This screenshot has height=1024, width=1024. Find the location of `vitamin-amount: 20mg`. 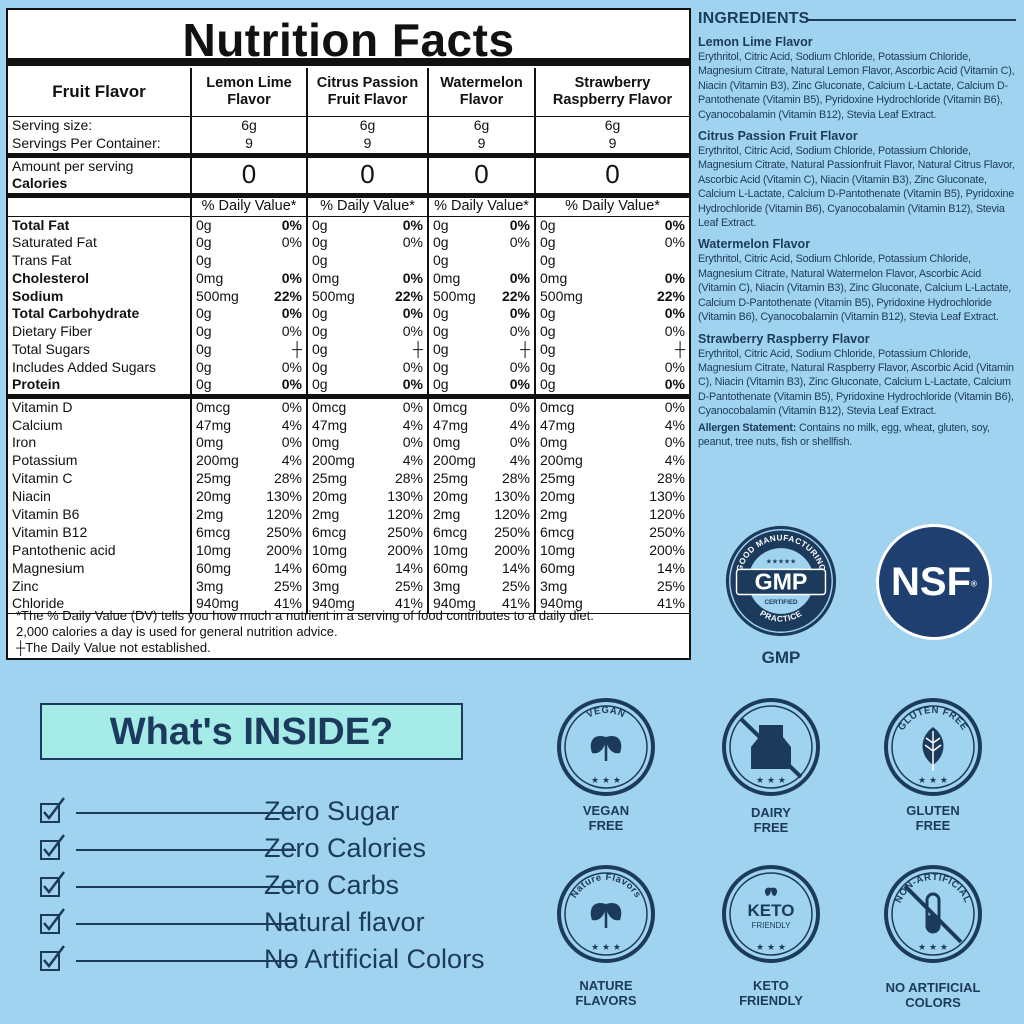

vitamin-amount: 20mg is located at coordinates (558, 496).